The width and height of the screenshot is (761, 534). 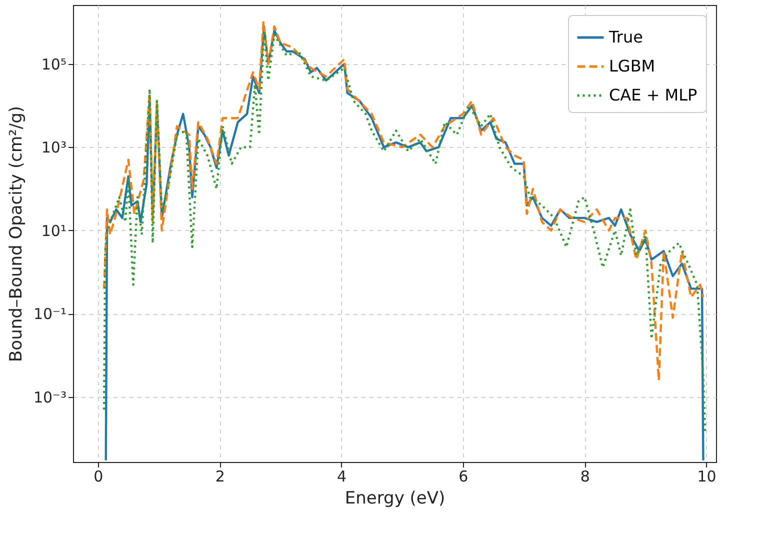 What do you see at coordinates (99, 477) in the screenshot?
I see `x-tick-label: 0` at bounding box center [99, 477].